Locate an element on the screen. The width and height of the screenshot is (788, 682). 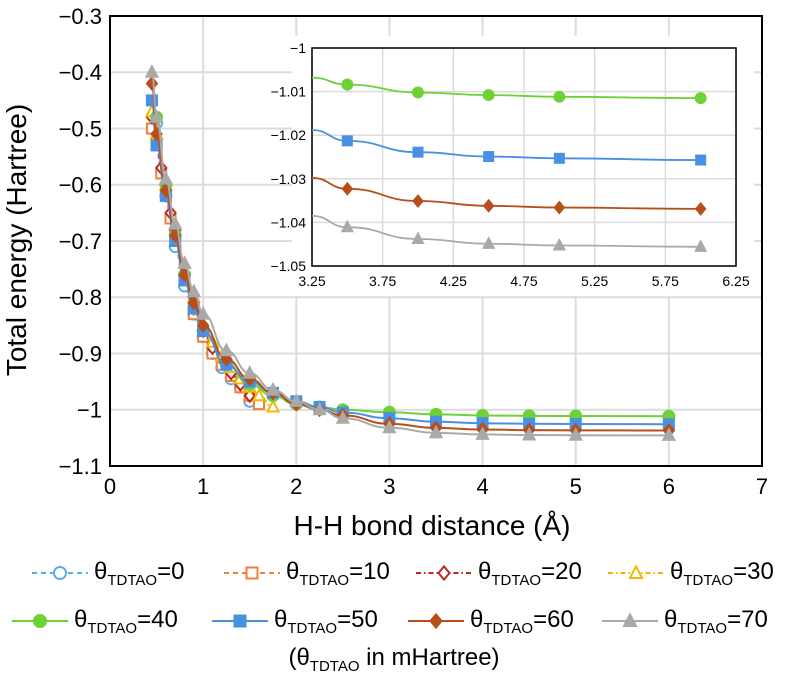
legend-label-4: θTDTAO=40 is located at coordinates (126, 621).